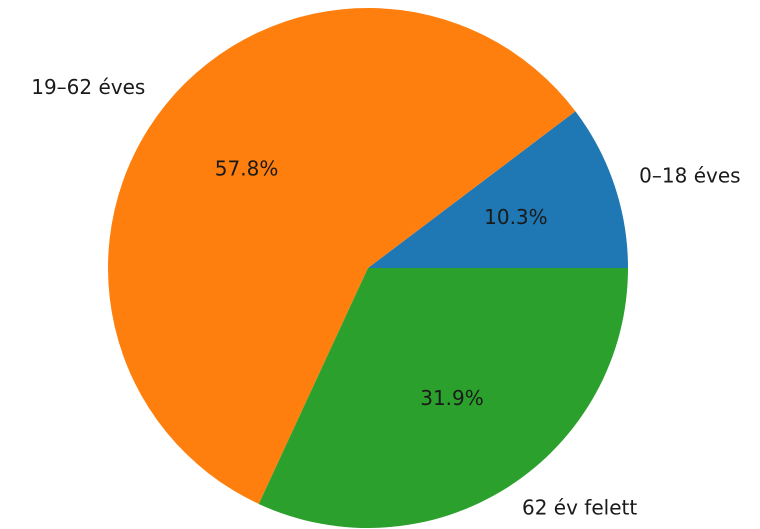  What do you see at coordinates (88, 87) in the screenshot?
I see `slice-label-1: 19–62 éves` at bounding box center [88, 87].